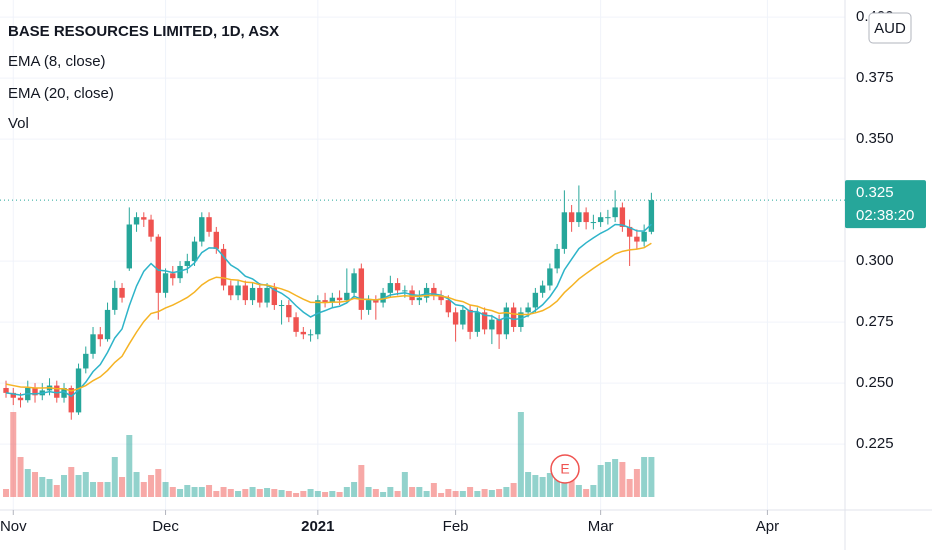  I want to click on last-price-box, so click(885, 204).